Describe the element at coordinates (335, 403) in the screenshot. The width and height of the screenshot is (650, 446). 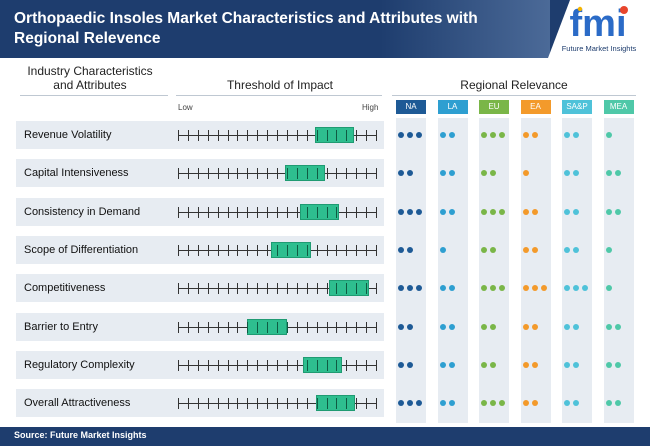
I see `impact-range-box` at that location.